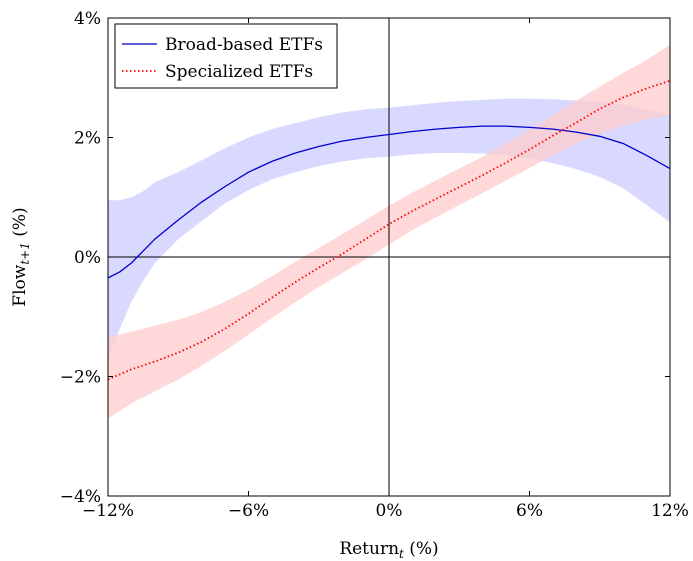 The image size is (693, 561). What do you see at coordinates (239, 72) in the screenshot?
I see `legend-label-specialized: Specialized ETFs` at bounding box center [239, 72].